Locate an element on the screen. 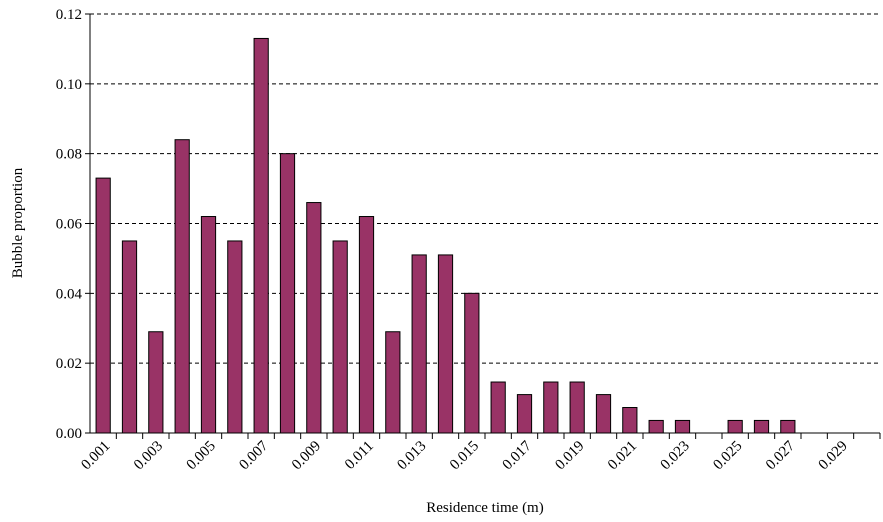 Image resolution: width=883 pixels, height=522 pixels. x-tick-label: 0.017 is located at coordinates (518, 456).